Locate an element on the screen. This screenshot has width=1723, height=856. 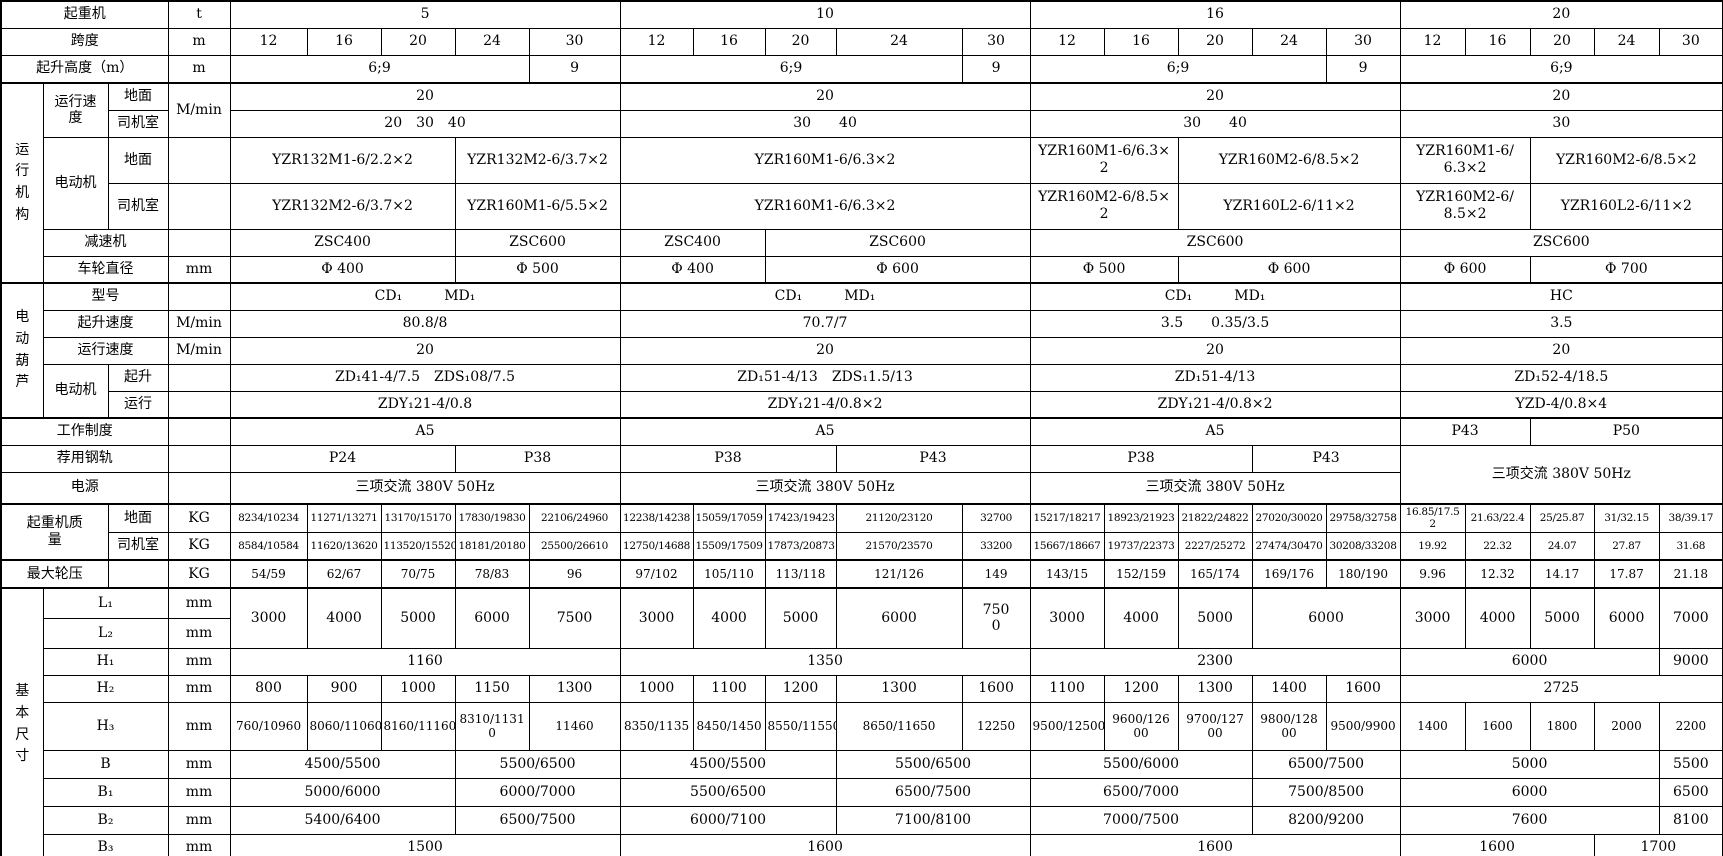
row-label-H1: H₁ is located at coordinates (105, 661).